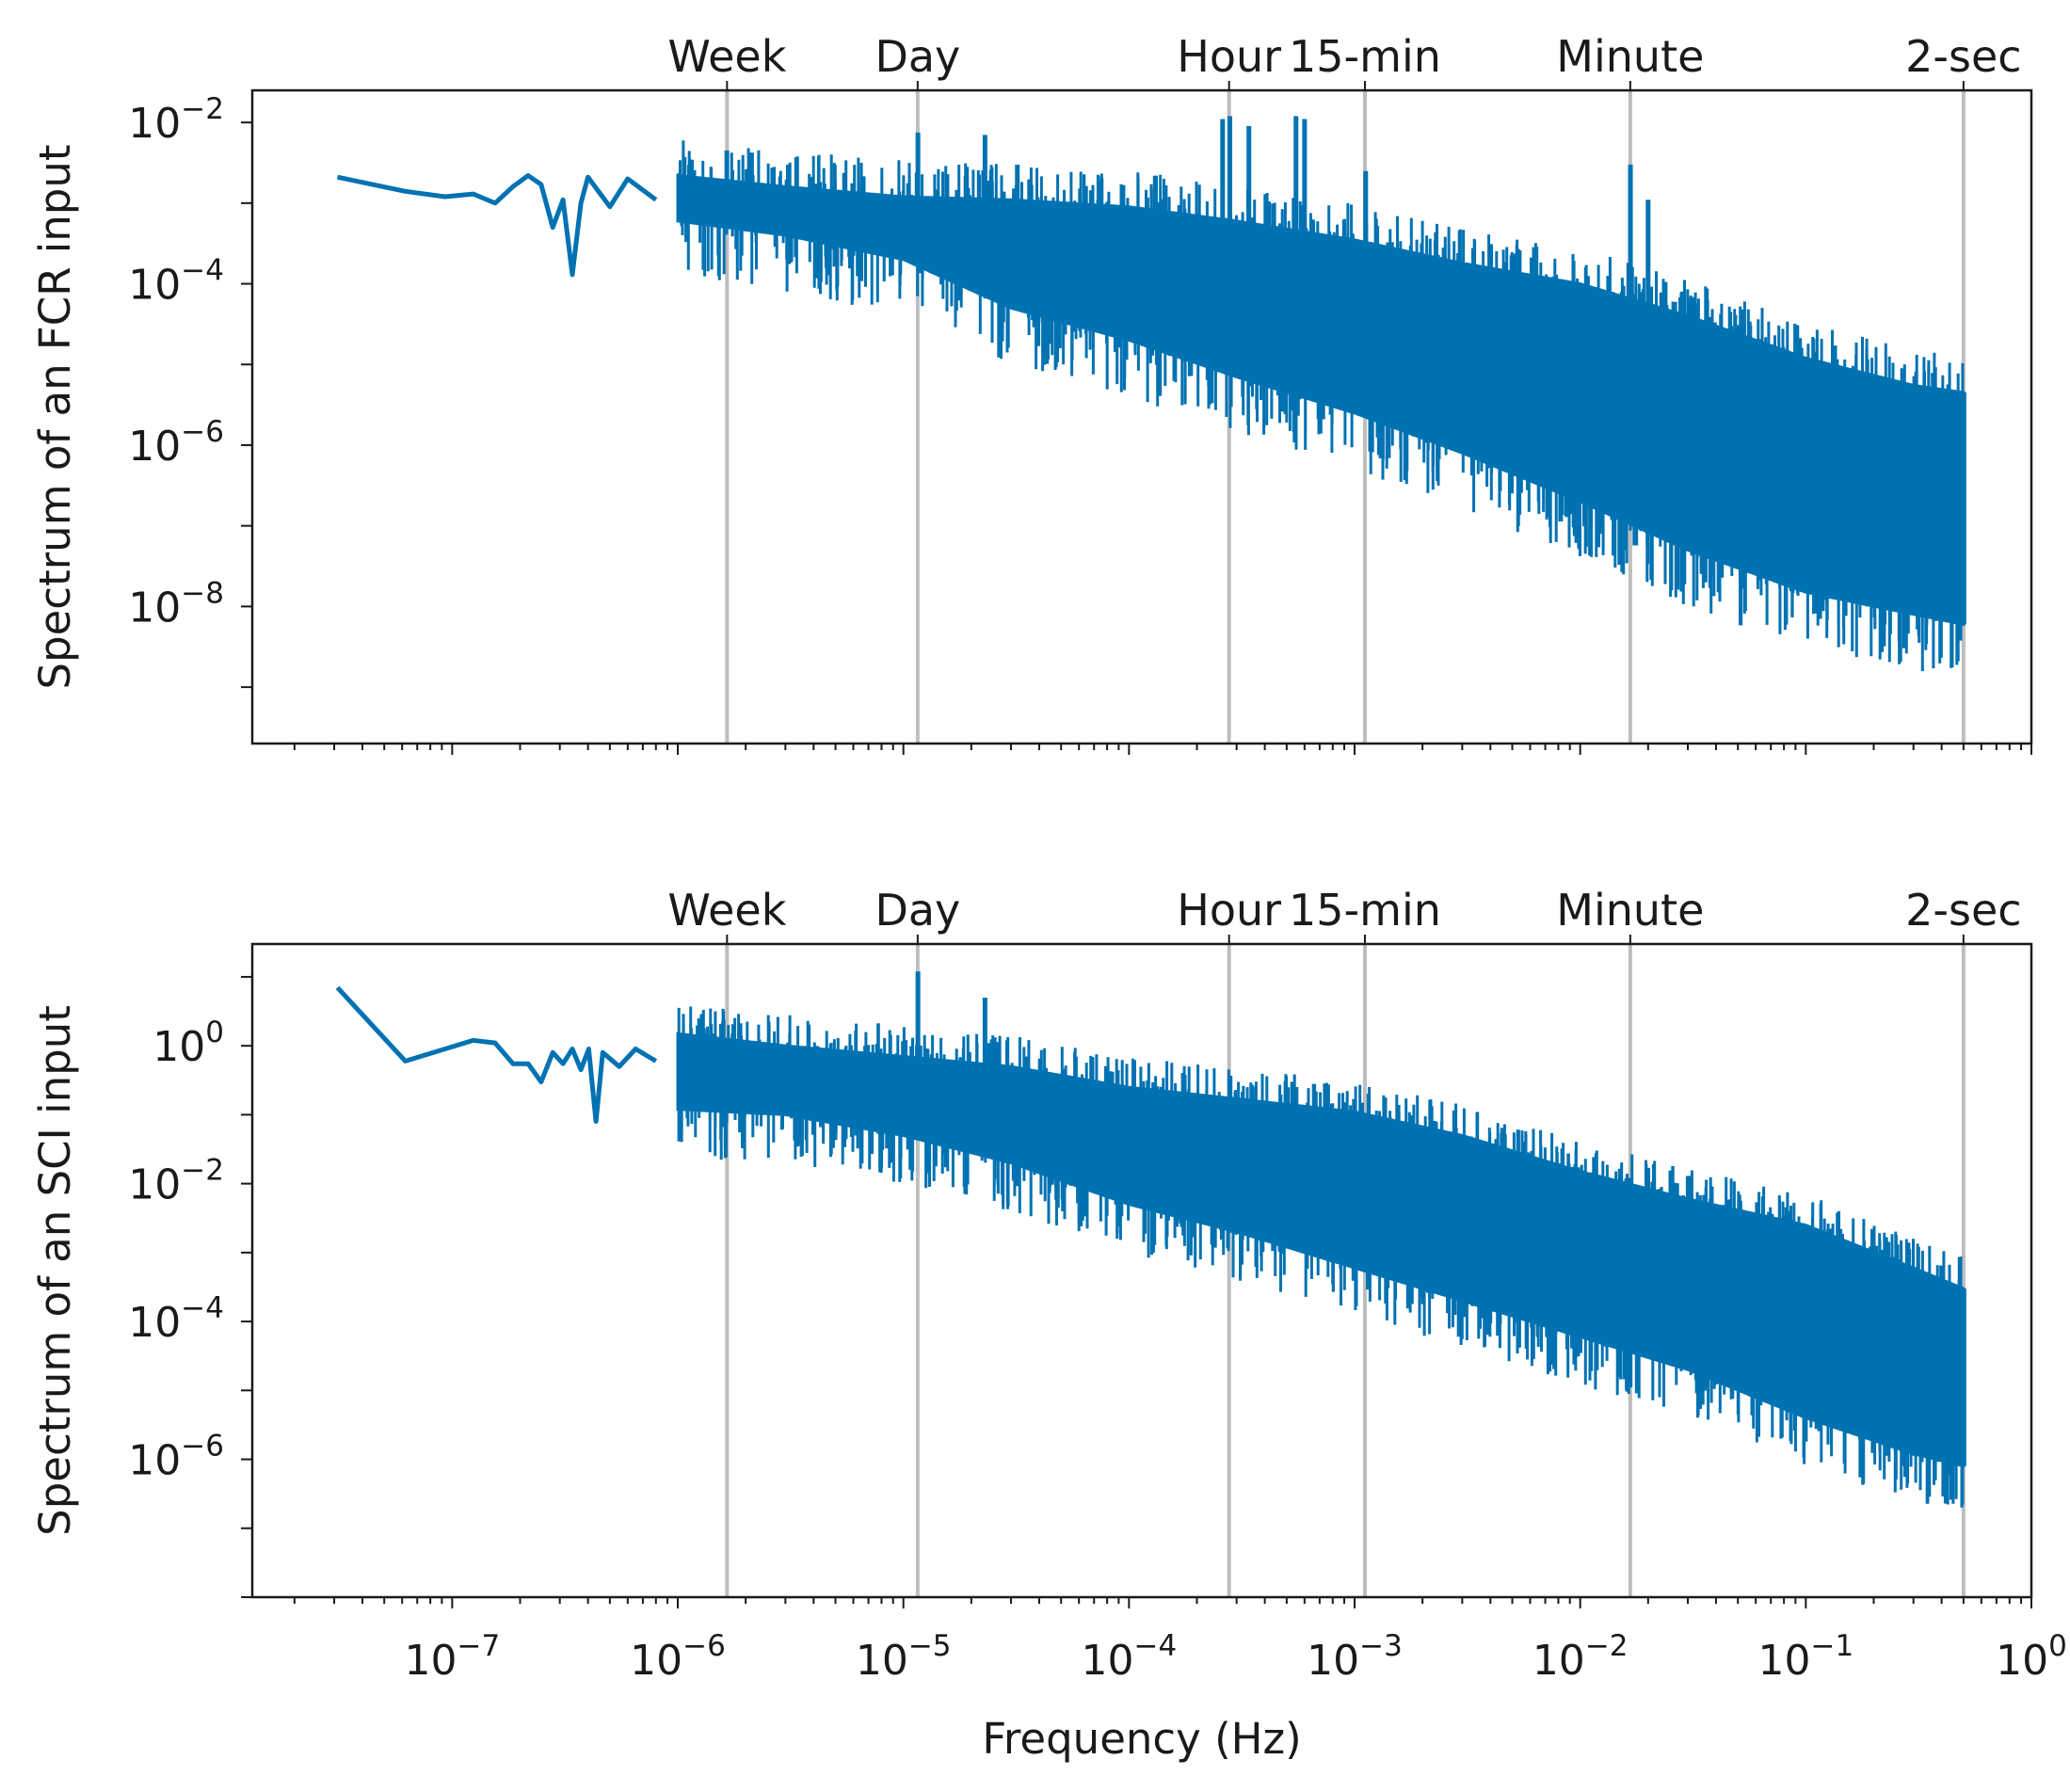 Image resolution: width=2070 pixels, height=1792 pixels. I want to click on y-tick-label: 10⁻⁸, so click(176, 604).